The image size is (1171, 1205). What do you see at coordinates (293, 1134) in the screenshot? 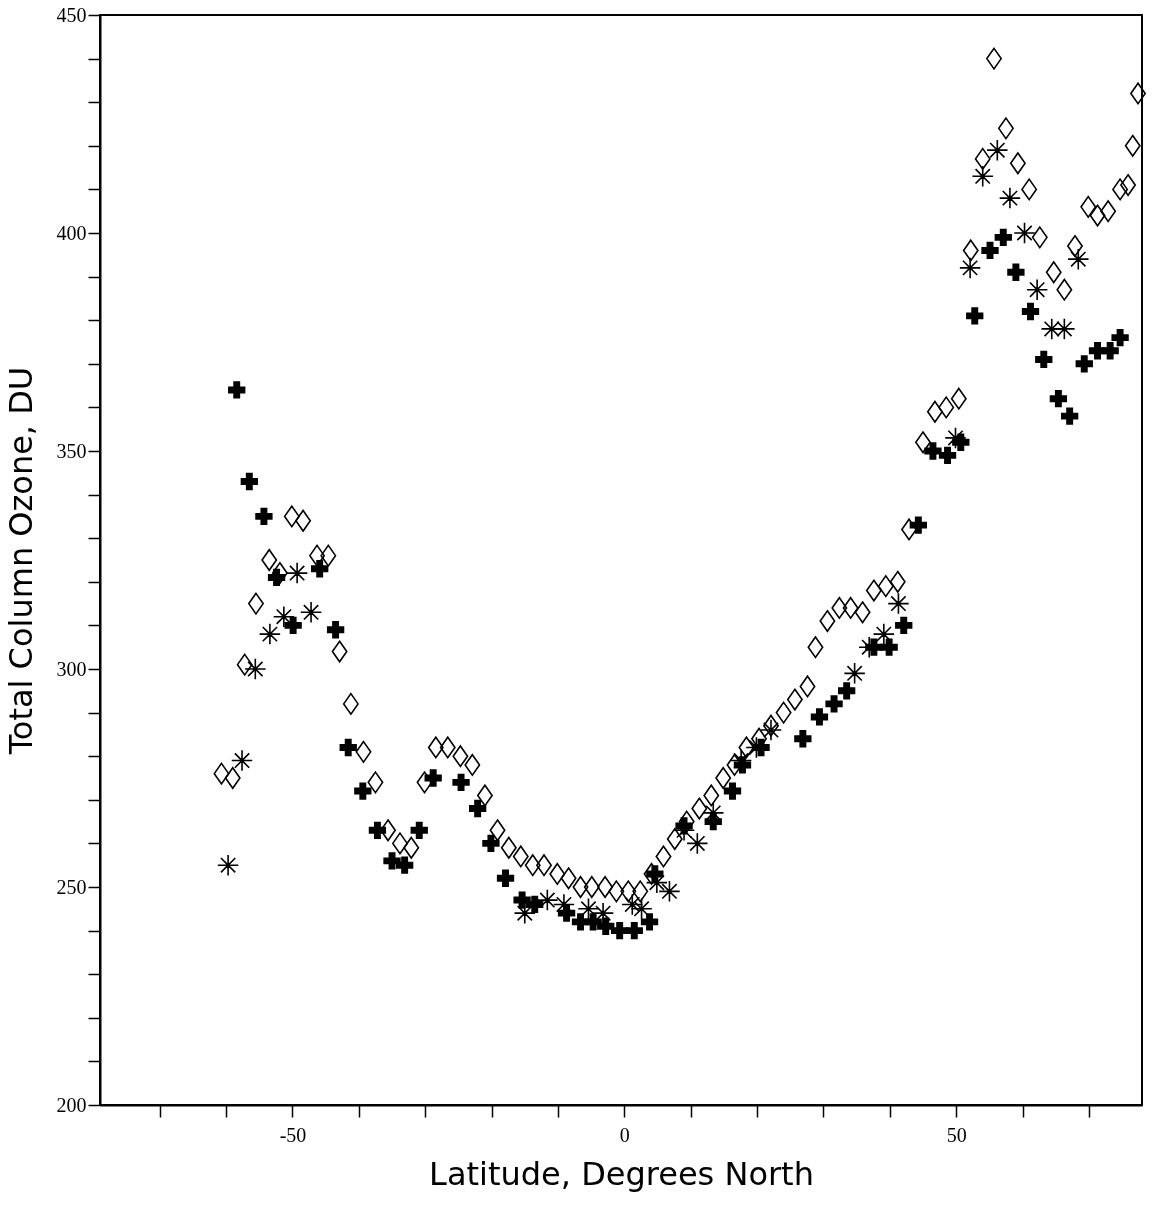
I see `x-tick-label: -50` at bounding box center [293, 1134].